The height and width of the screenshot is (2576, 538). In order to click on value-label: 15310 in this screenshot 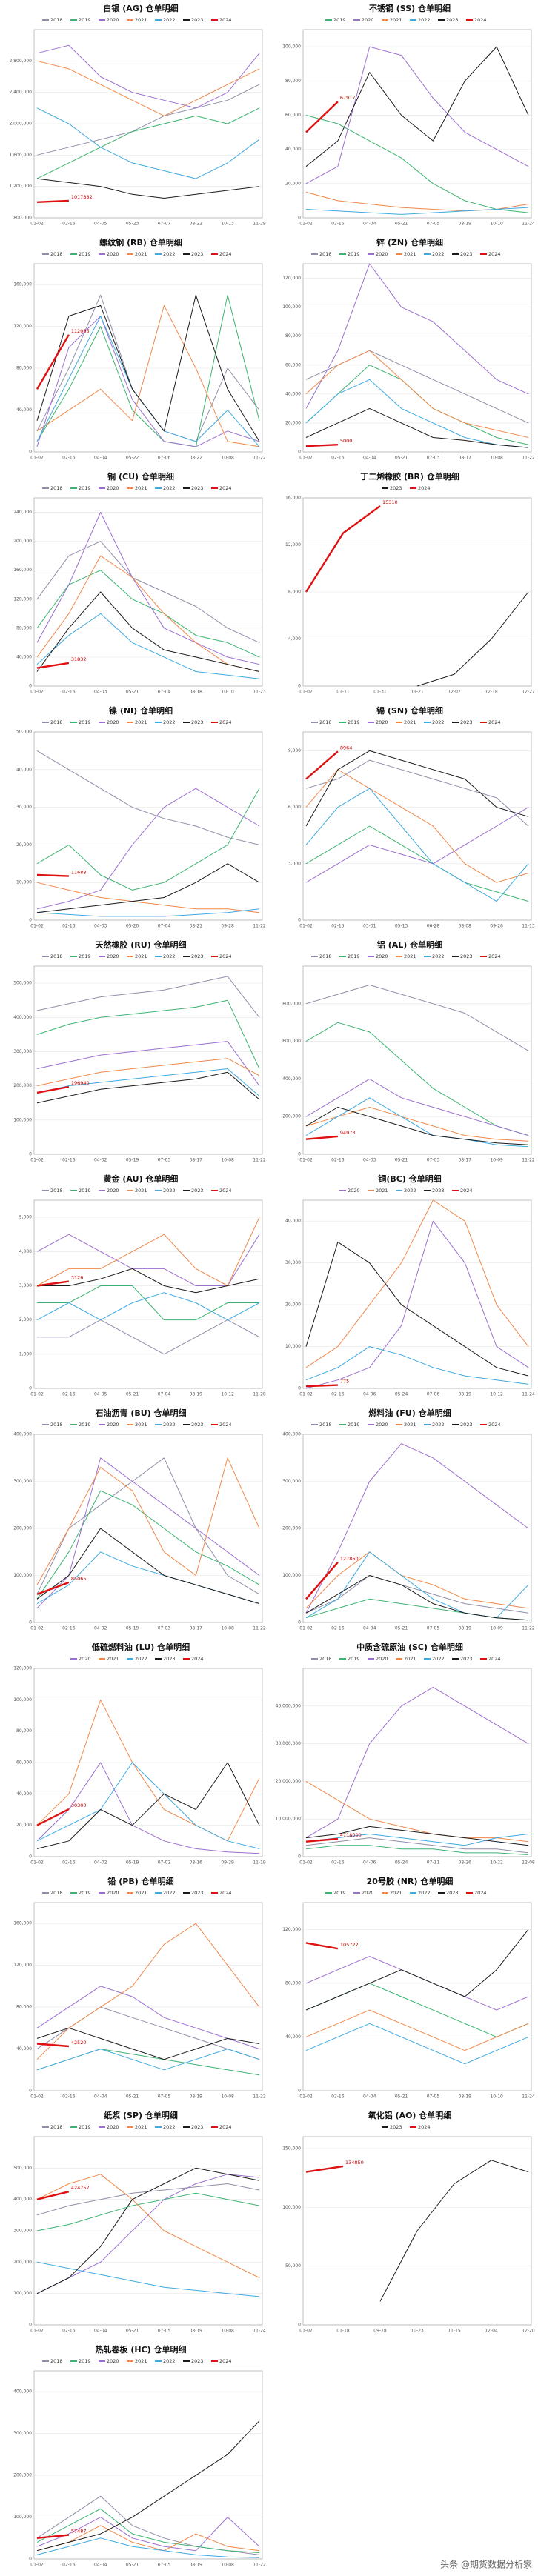, I will do `click(390, 502)`.